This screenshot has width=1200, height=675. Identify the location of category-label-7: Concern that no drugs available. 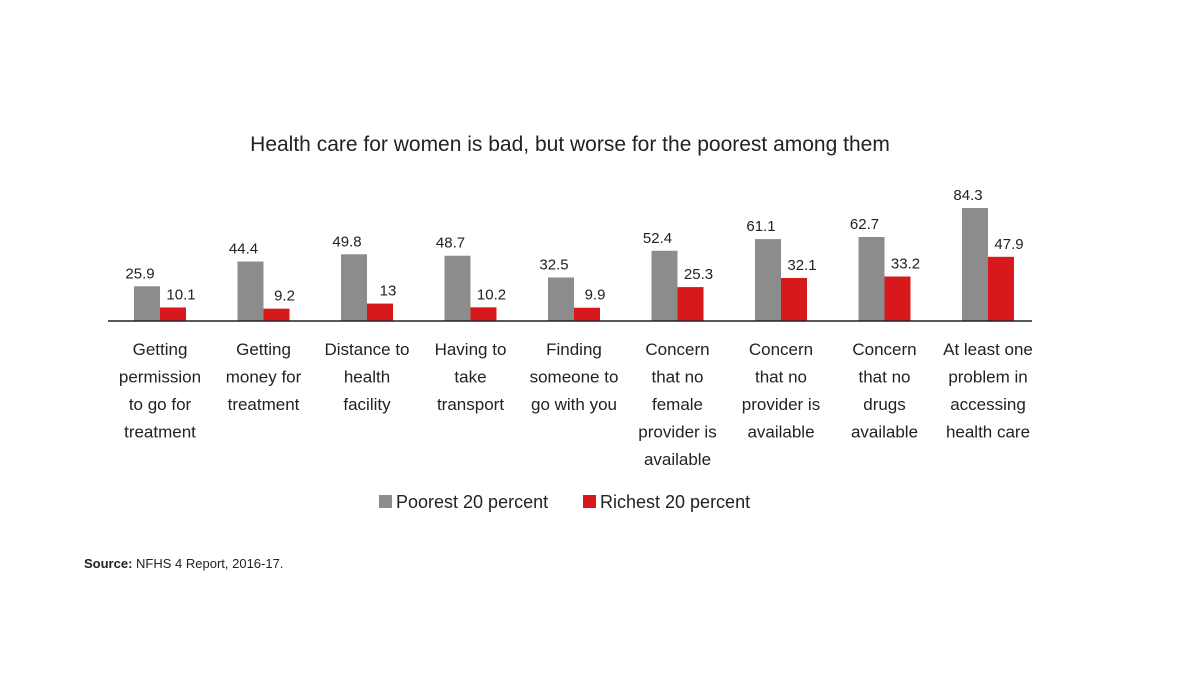
(884, 391).